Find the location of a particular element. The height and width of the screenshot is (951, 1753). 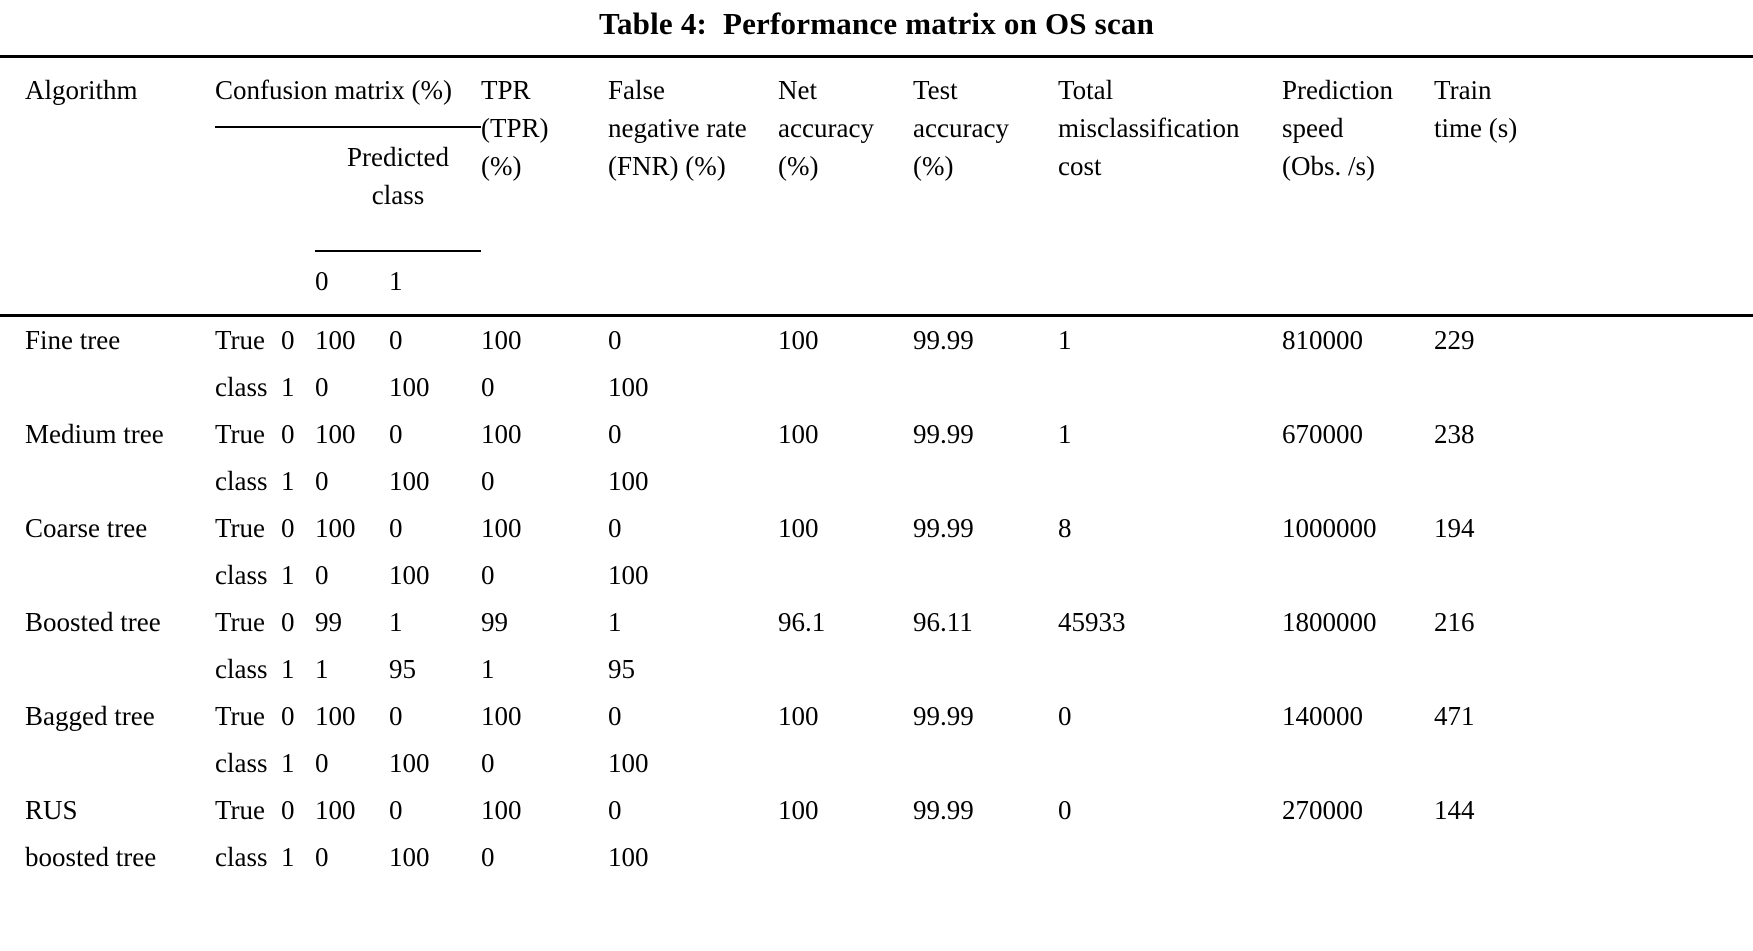

spacer-cell is located at coordinates (876, 916).